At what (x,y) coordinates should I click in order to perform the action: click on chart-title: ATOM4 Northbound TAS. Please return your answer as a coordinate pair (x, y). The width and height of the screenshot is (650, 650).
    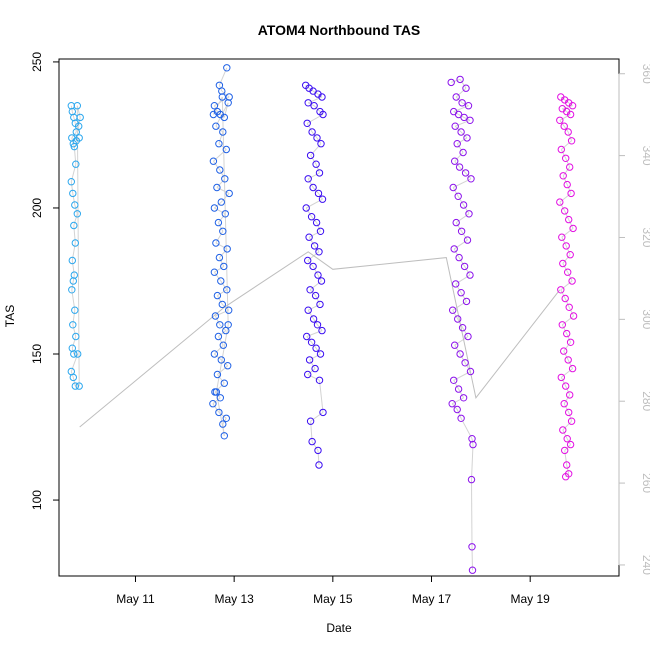
    Looking at the image, I should click on (339, 30).